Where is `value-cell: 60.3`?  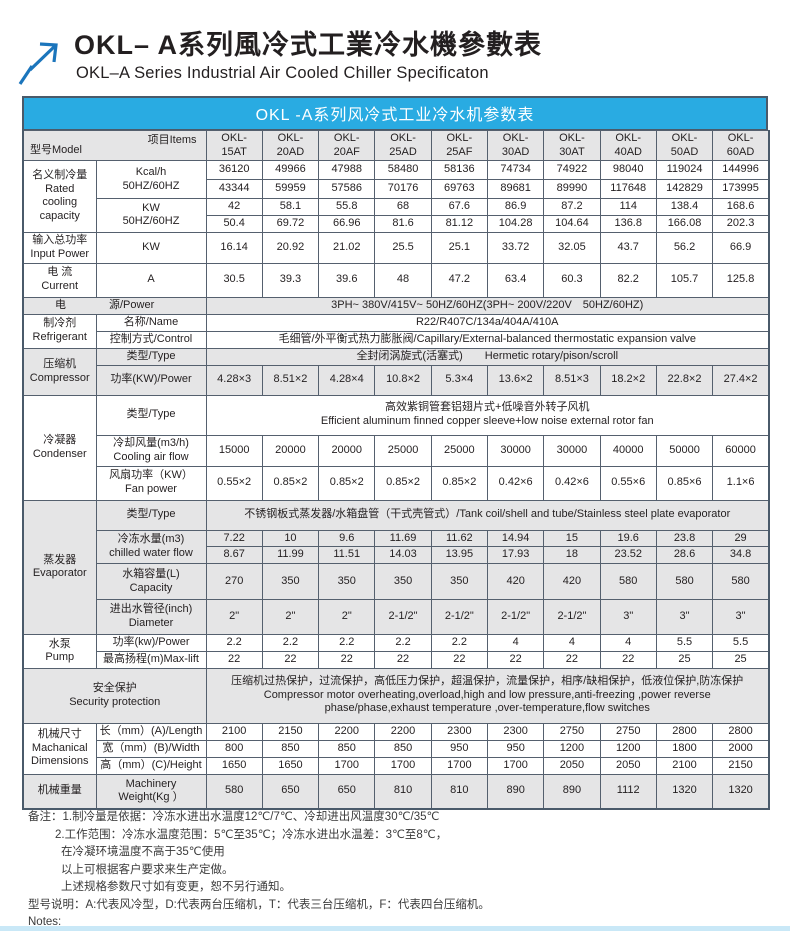
value-cell: 60.3 is located at coordinates (572, 280).